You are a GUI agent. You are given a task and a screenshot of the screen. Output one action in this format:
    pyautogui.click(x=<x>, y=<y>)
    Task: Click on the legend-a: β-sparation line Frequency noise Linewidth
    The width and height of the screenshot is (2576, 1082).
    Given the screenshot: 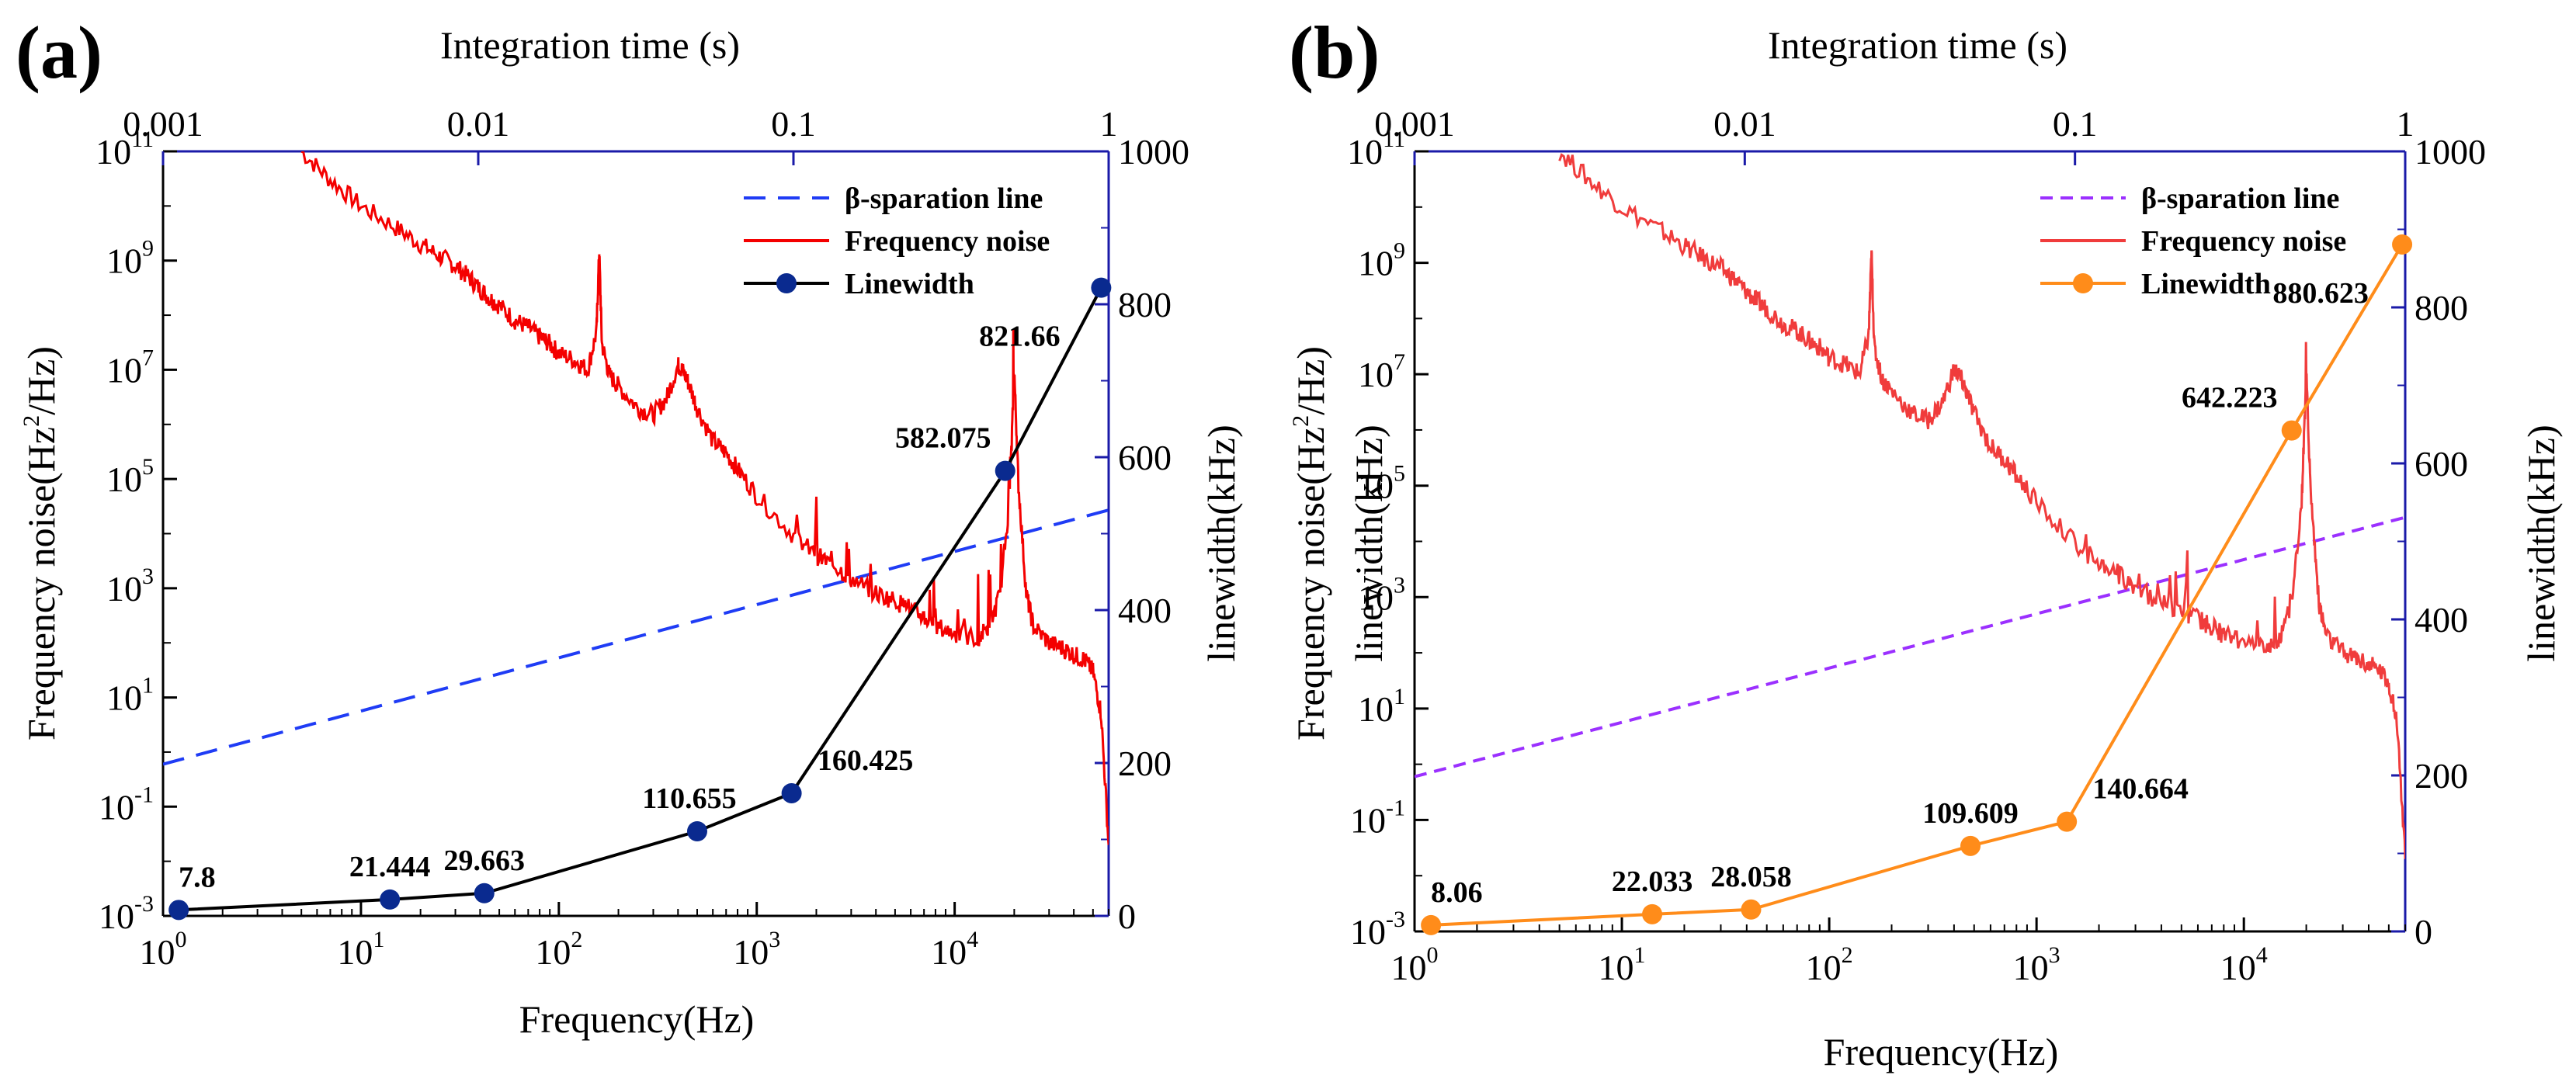 What is the action you would take?
    pyautogui.click(x=897, y=241)
    